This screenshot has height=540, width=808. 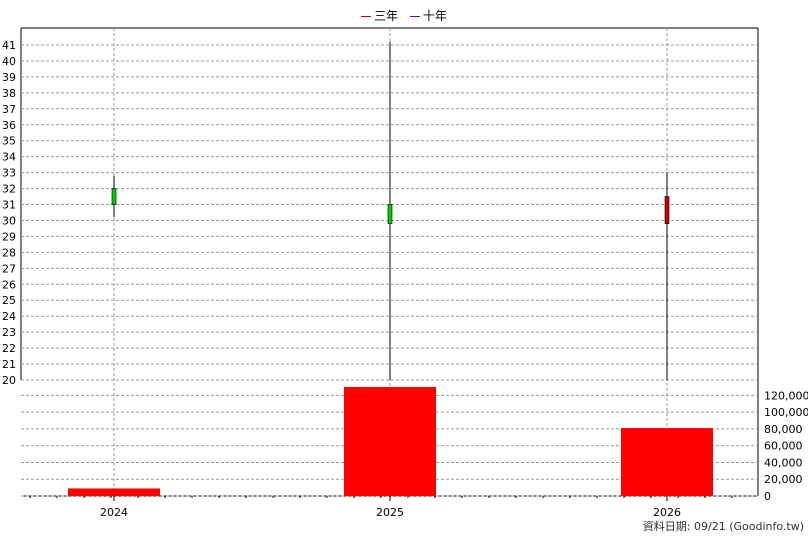 I want to click on x-tick-label: 2025, so click(x=390, y=512).